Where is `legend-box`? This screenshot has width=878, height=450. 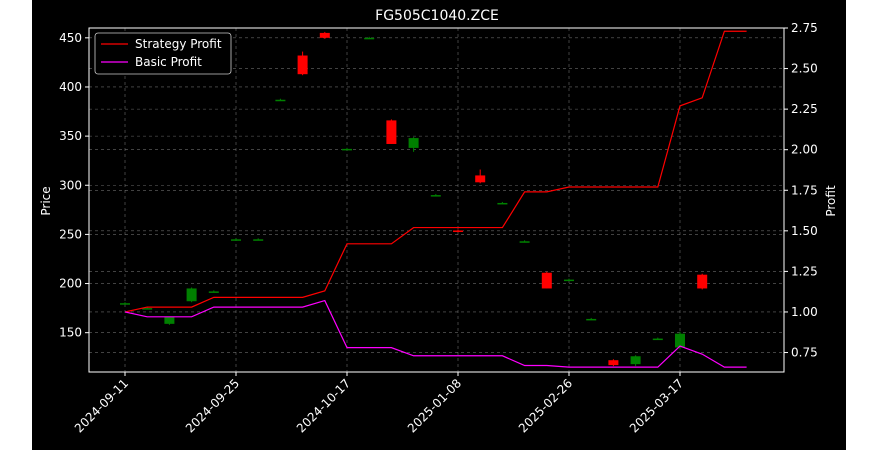 legend-box is located at coordinates (163, 53).